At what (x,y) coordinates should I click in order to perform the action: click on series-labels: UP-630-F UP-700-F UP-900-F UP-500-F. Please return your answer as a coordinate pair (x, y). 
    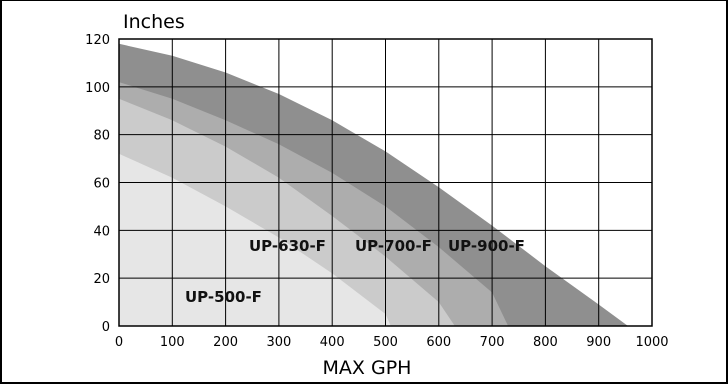
    Looking at the image, I should click on (355, 271).